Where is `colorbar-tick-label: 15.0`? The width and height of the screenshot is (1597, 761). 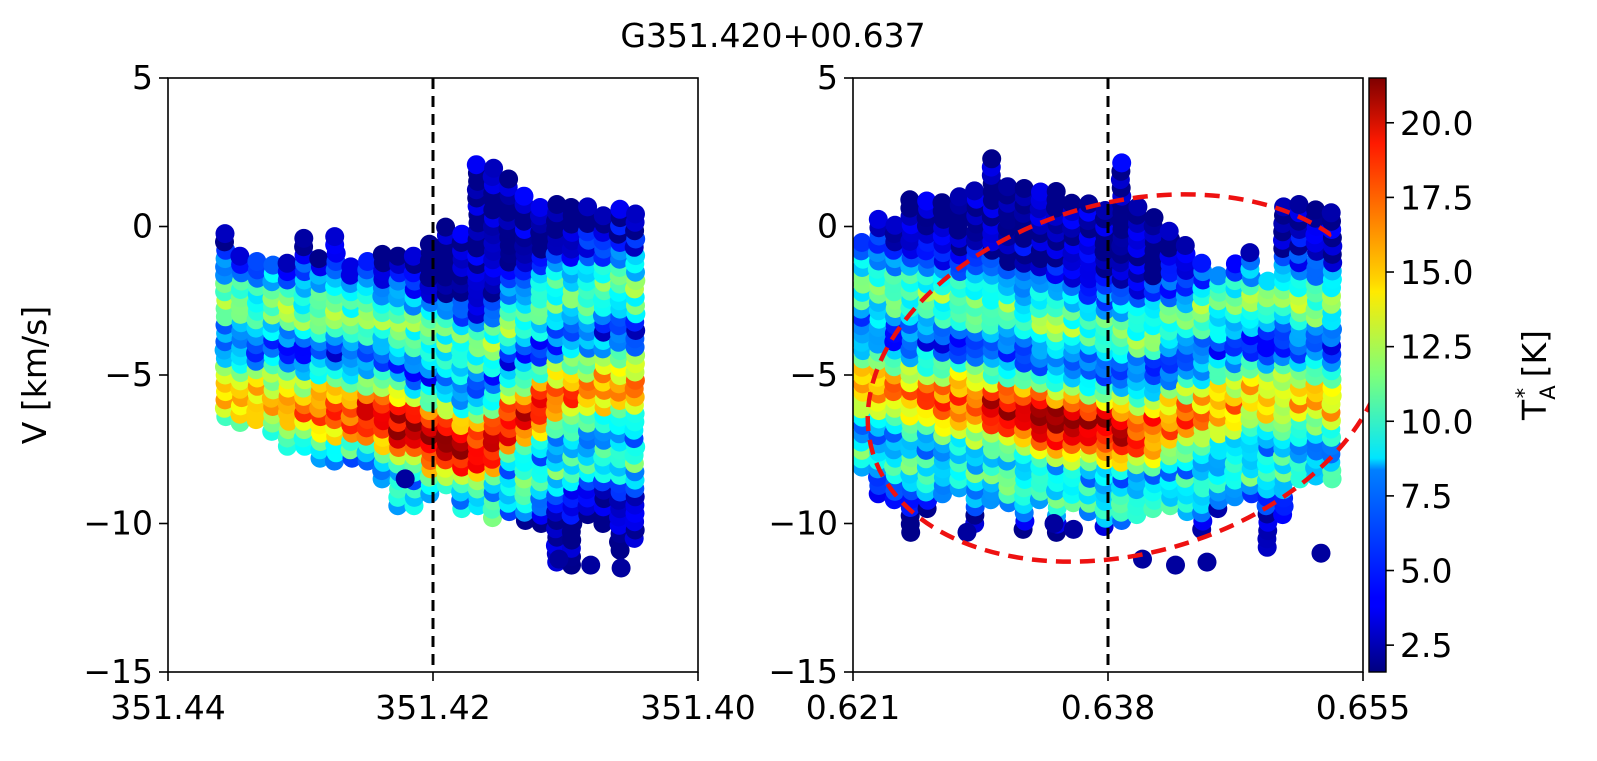
colorbar-tick-label: 15.0 is located at coordinates (1436, 272).